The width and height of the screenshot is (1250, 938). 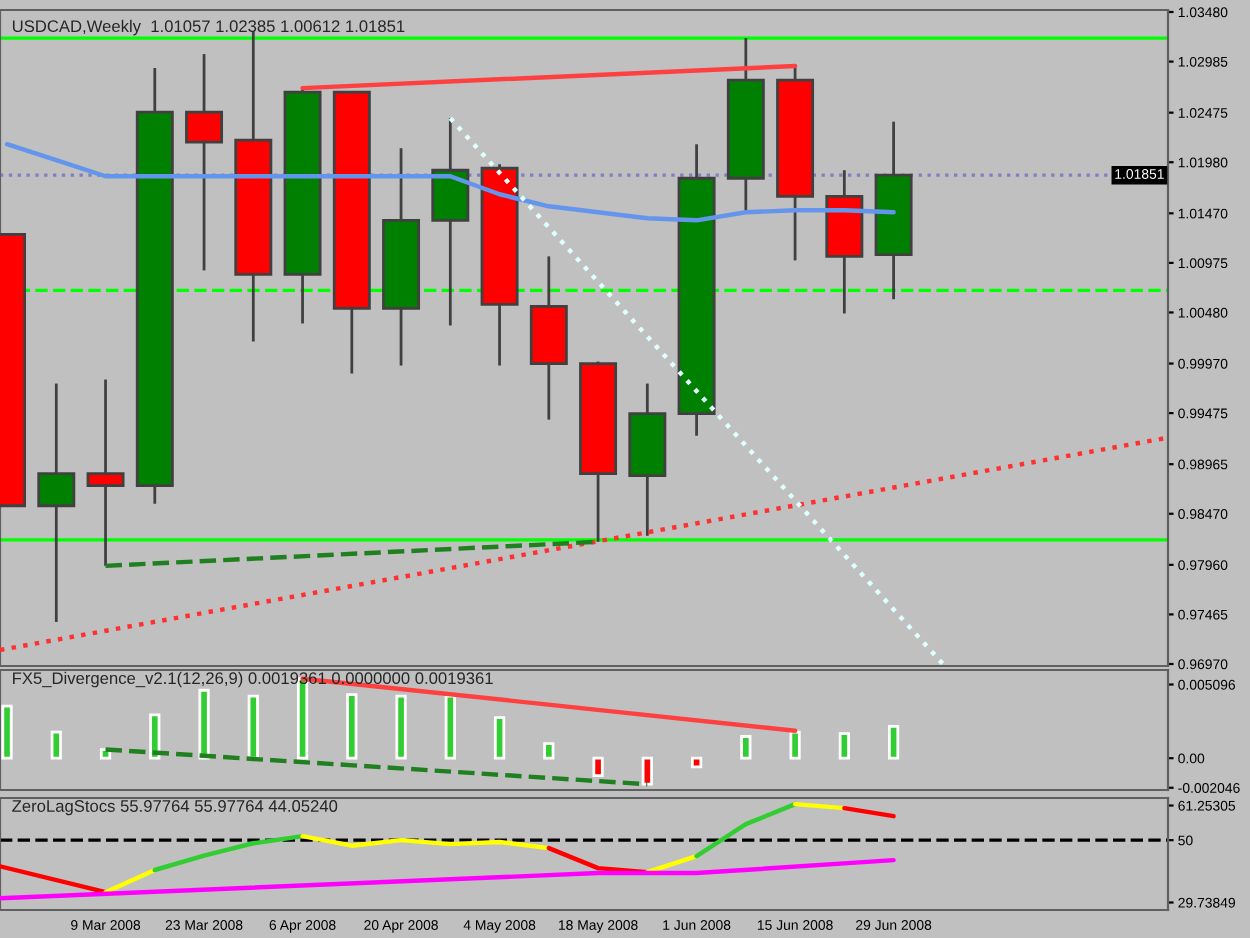 What do you see at coordinates (175, 808) in the screenshot?
I see `chart-title: ZeroLagStocs 55.97764 55.97764 44.05240` at bounding box center [175, 808].